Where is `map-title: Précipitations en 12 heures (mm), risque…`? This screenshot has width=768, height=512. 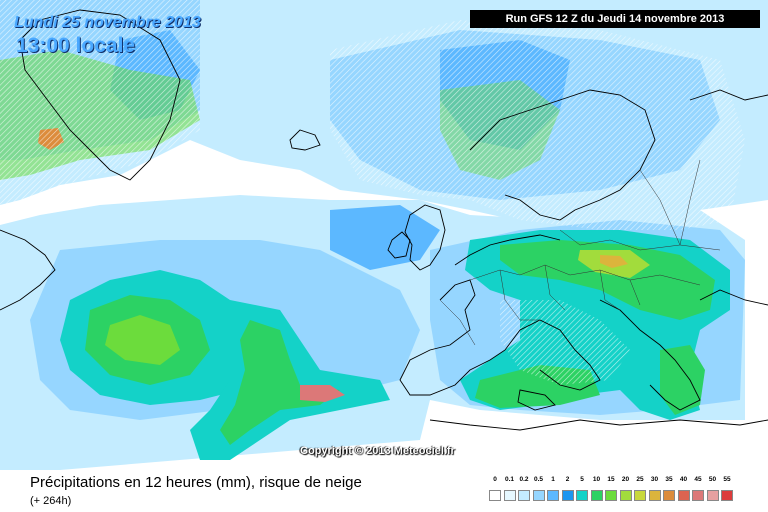 map-title: Précipitations en 12 heures (mm), risque… is located at coordinates (196, 482).